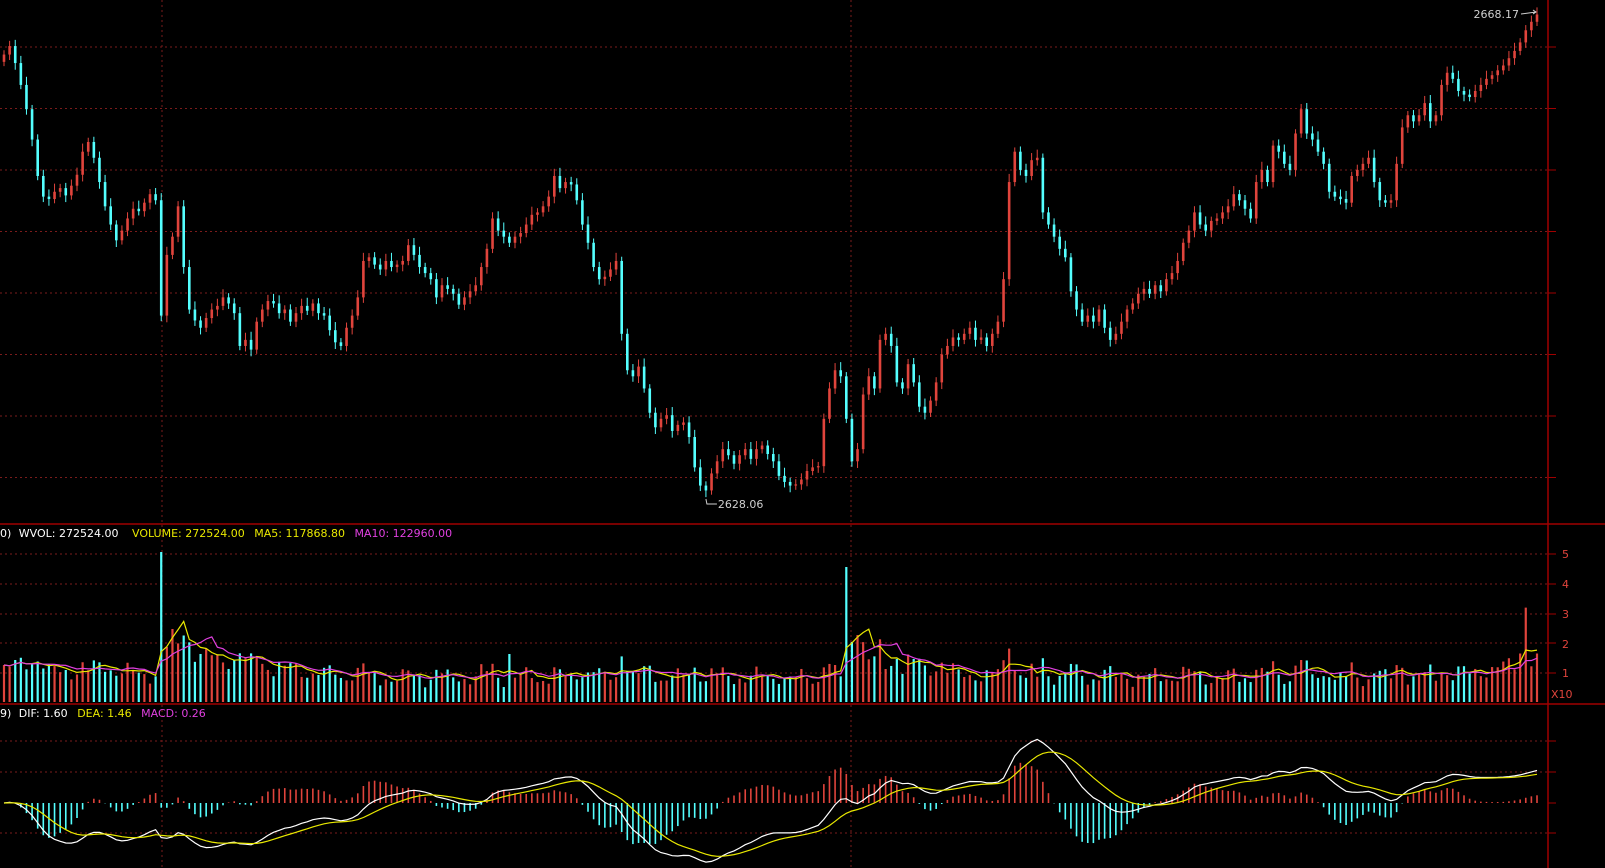  Describe the element at coordinates (299, 533) in the screenshot. I see `ma5-value: MA5: 117868.80` at that location.